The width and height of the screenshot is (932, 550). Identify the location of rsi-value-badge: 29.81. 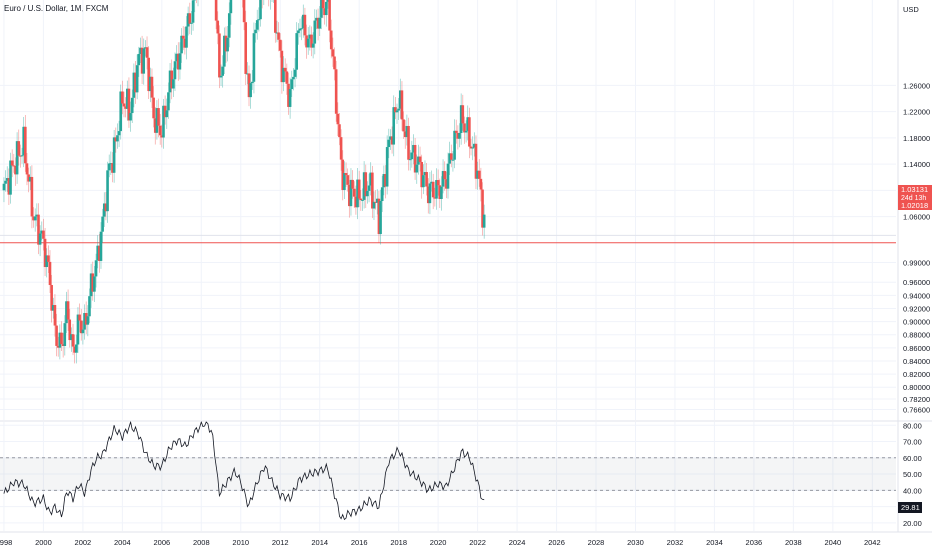
(910, 507).